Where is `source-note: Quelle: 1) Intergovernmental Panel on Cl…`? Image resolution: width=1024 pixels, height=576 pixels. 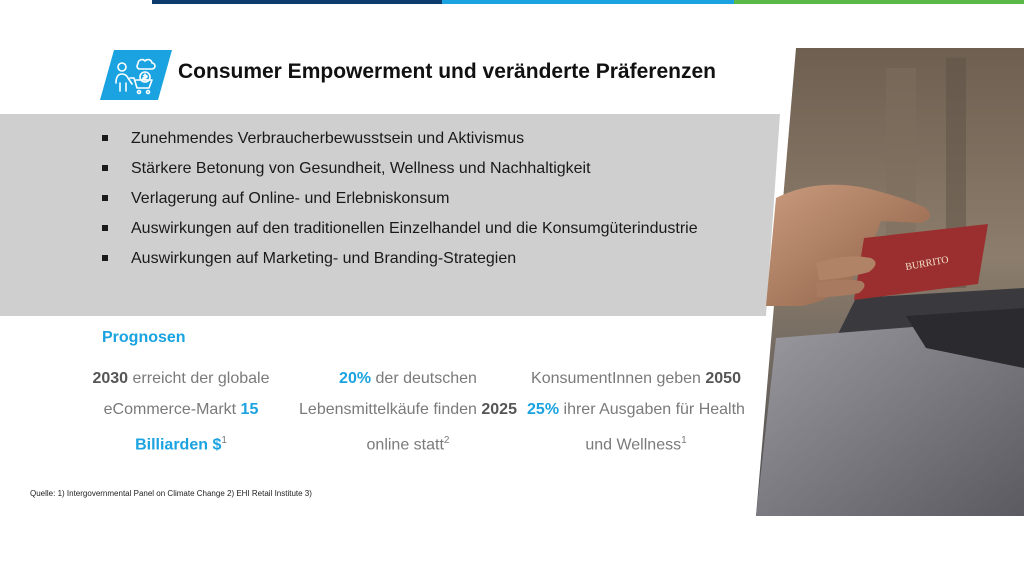 source-note: Quelle: 1) Intergovernmental Panel on Cl… is located at coordinates (171, 493).